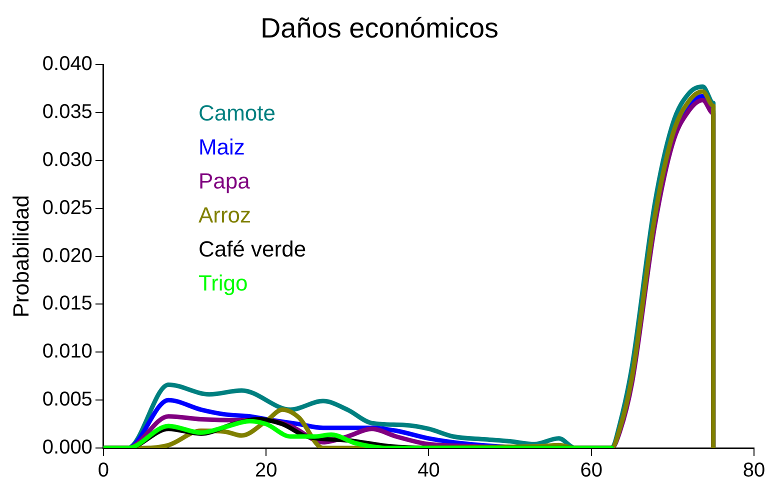 The width and height of the screenshot is (774, 486). I want to click on y-tick-label: 0.030, so click(67, 159).